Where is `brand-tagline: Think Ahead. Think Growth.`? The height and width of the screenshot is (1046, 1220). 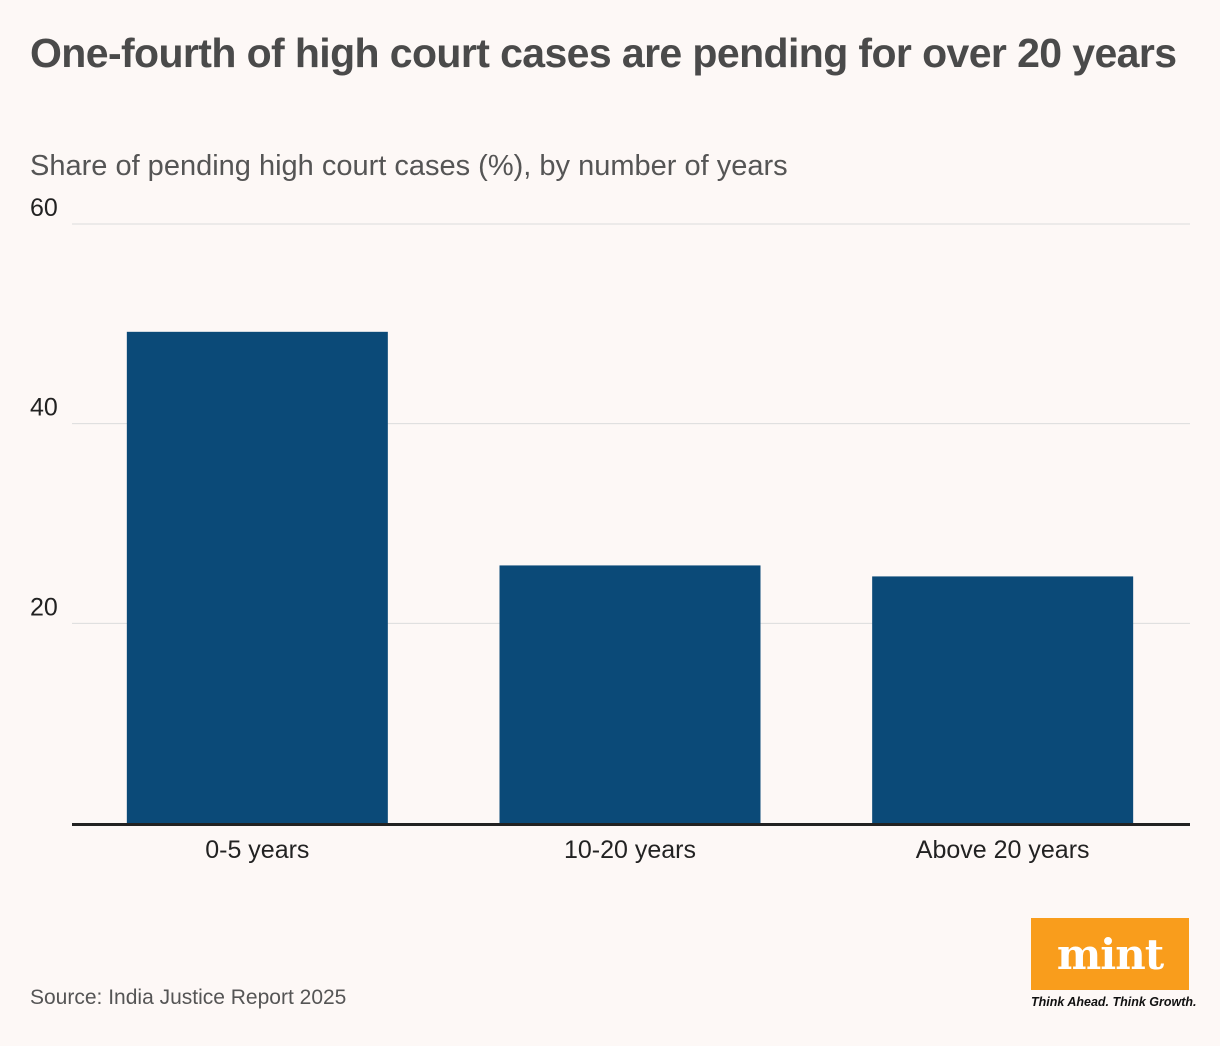 brand-tagline: Think Ahead. Think Growth. is located at coordinates (1114, 1002).